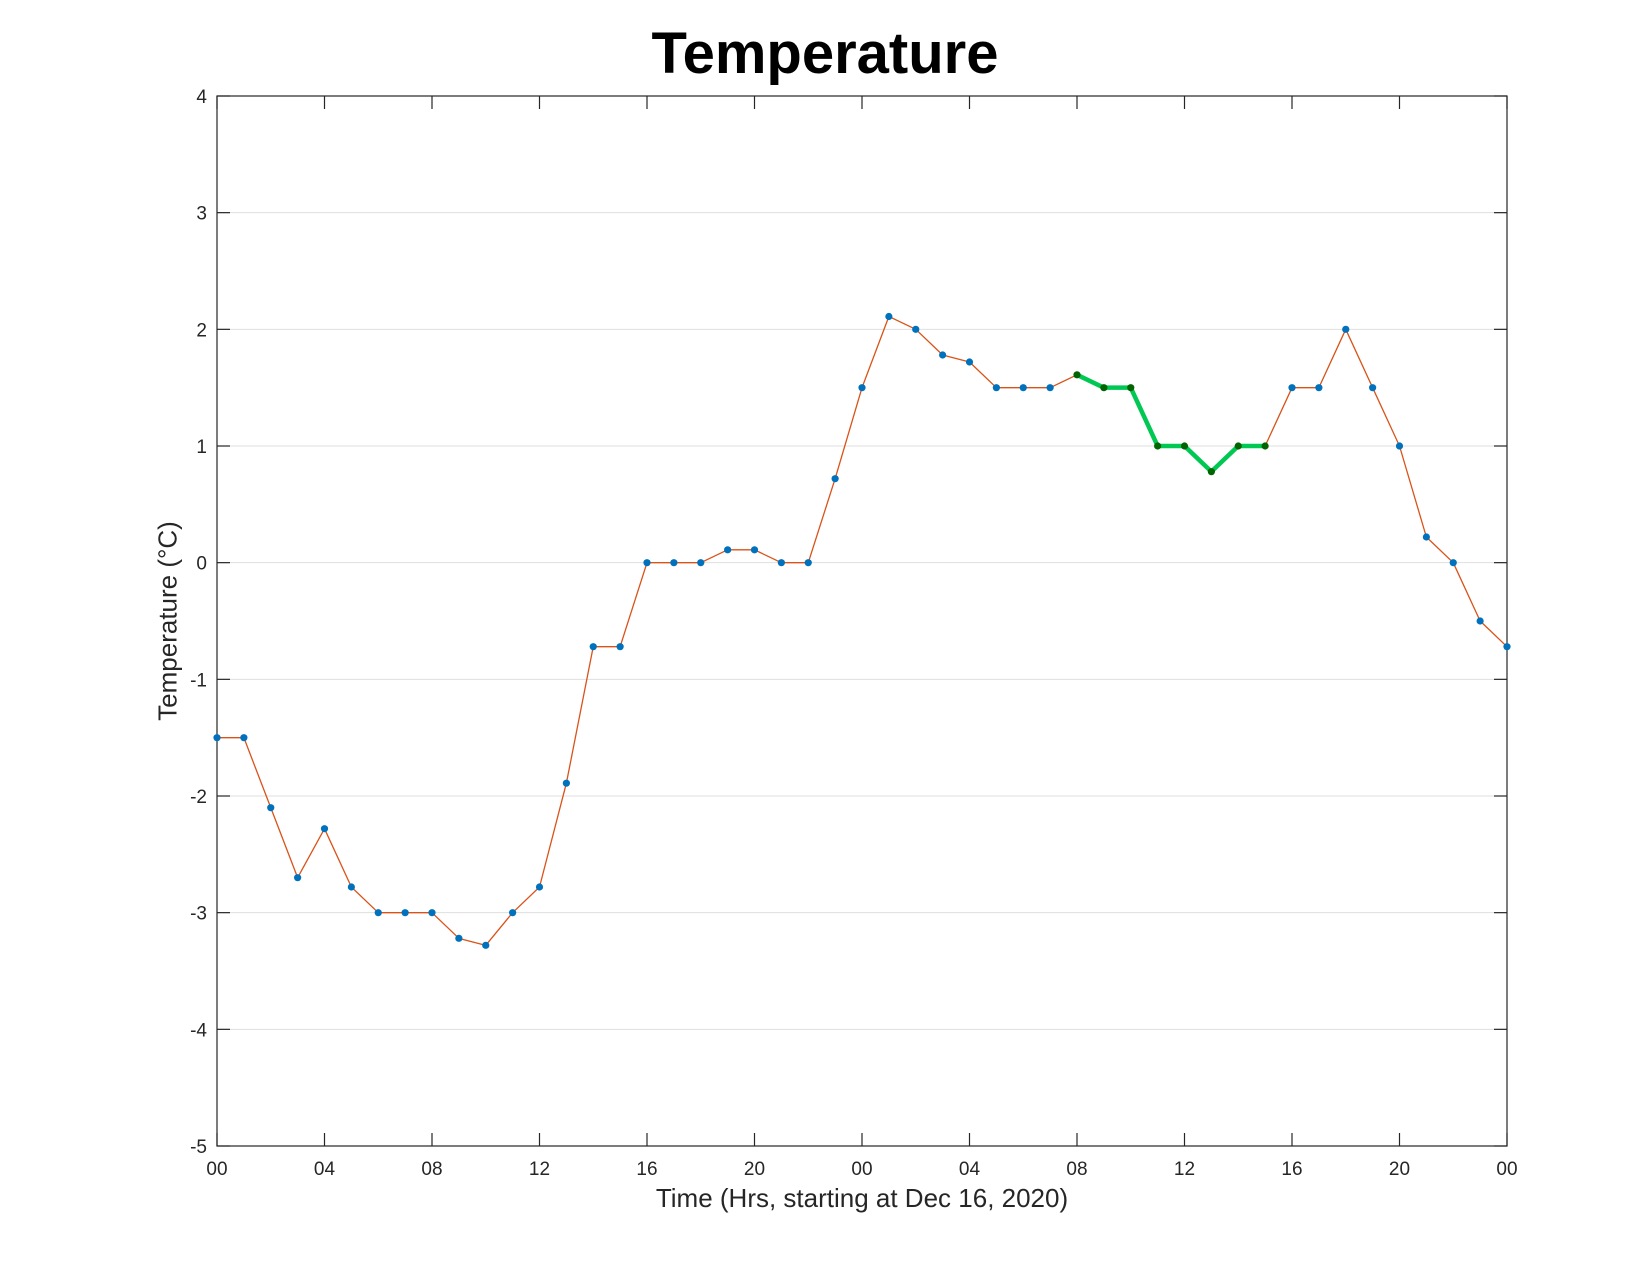 This screenshot has height=1275, width=1650. I want to click on y-tick-label: -2, so click(198, 797).